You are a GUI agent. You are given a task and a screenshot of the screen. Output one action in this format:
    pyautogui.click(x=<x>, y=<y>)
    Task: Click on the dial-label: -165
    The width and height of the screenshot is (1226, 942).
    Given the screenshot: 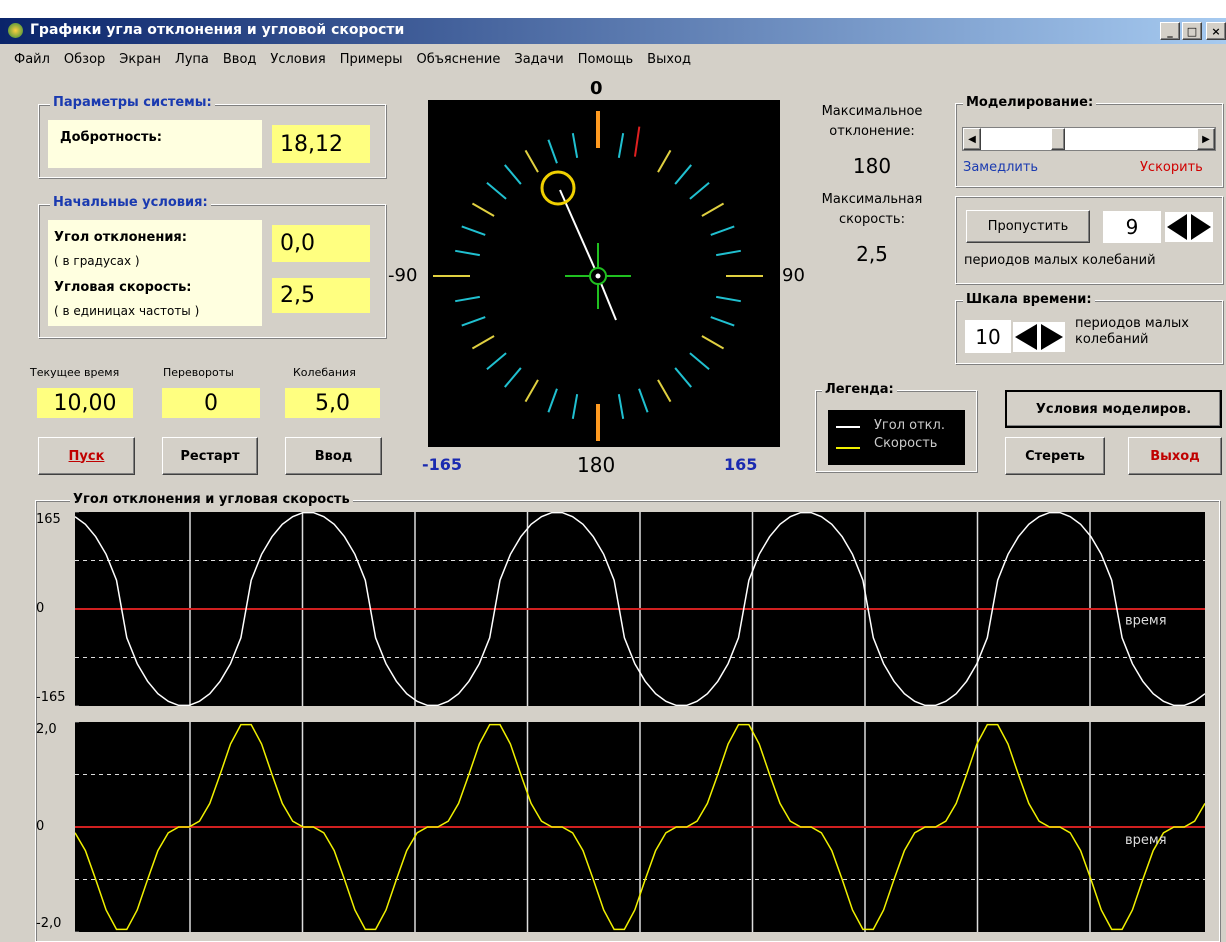 What is the action you would take?
    pyautogui.click(x=442, y=464)
    